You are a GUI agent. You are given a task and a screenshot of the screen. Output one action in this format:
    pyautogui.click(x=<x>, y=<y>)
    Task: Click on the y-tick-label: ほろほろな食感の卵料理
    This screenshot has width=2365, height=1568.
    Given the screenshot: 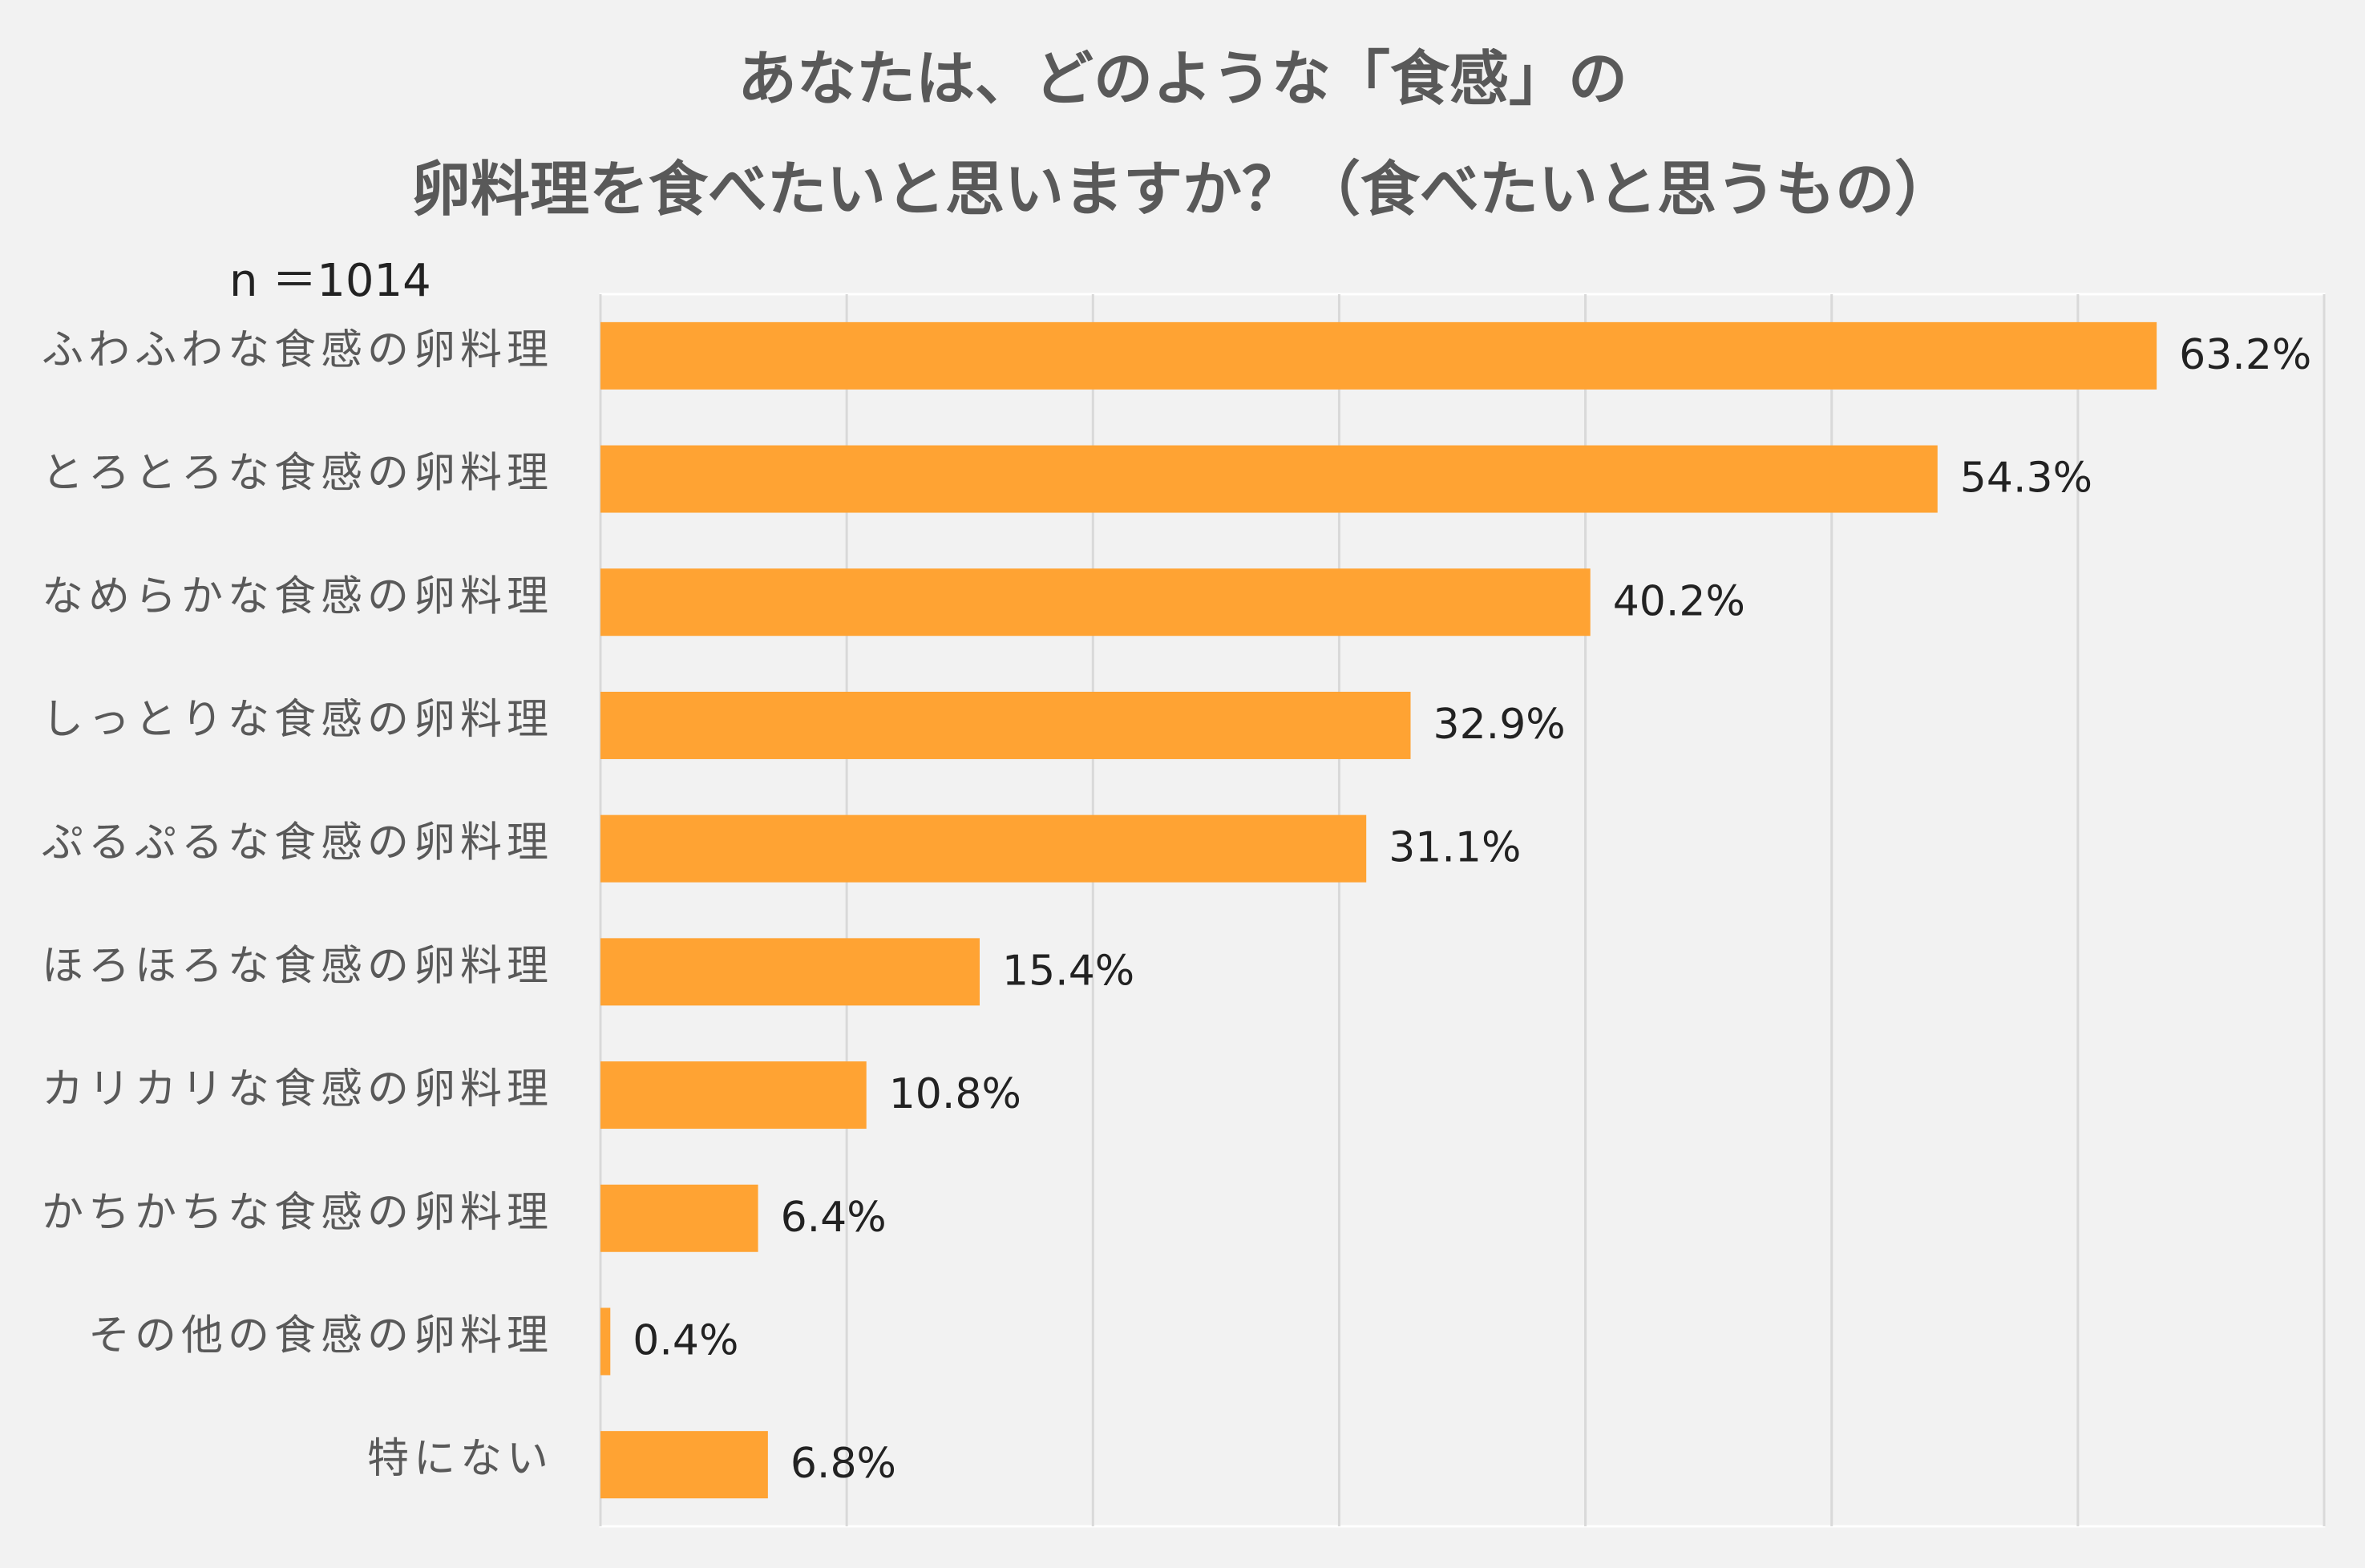 What is the action you would take?
    pyautogui.click(x=297, y=966)
    